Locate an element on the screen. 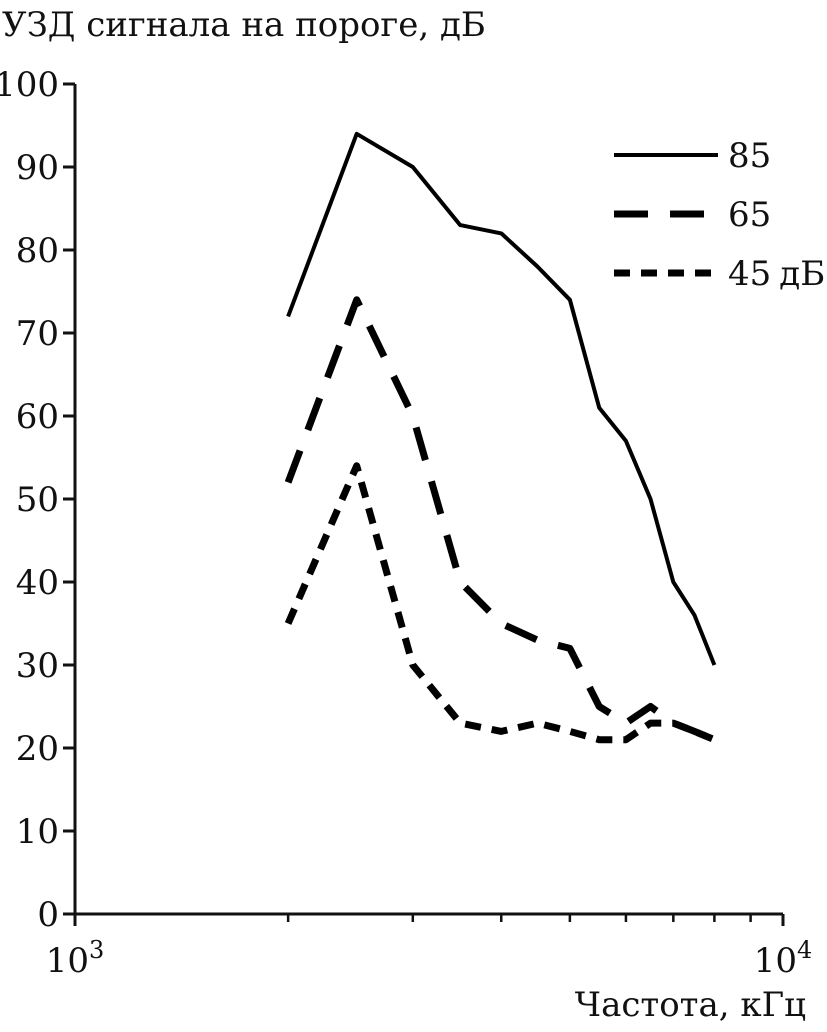 The image size is (827, 1032). legend-unit: дБ is located at coordinates (802, 274).